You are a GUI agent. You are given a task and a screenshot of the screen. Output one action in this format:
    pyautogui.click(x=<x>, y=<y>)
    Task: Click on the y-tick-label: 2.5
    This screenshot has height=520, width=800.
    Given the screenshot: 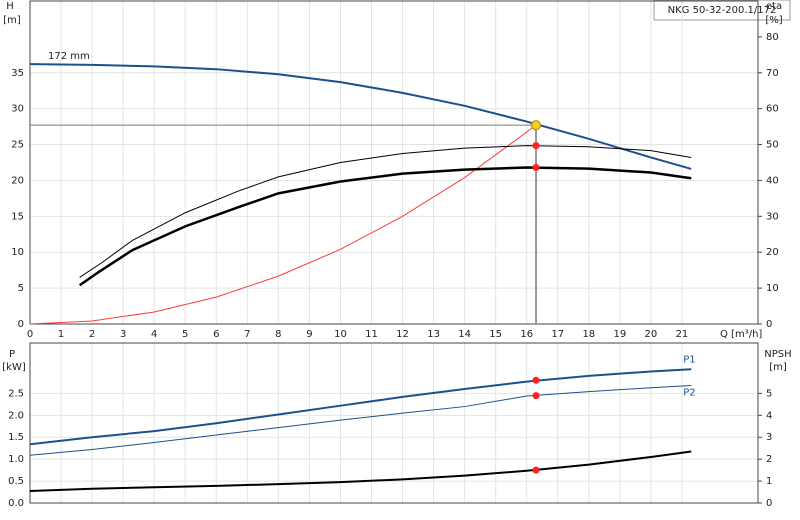 What is the action you would take?
    pyautogui.click(x=16, y=393)
    